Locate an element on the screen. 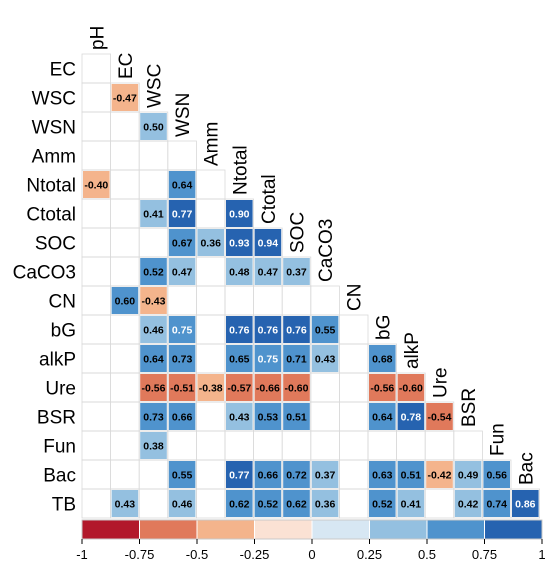 The width and height of the screenshot is (550, 571). cell-value-label: -0.66 is located at coordinates (268, 389).